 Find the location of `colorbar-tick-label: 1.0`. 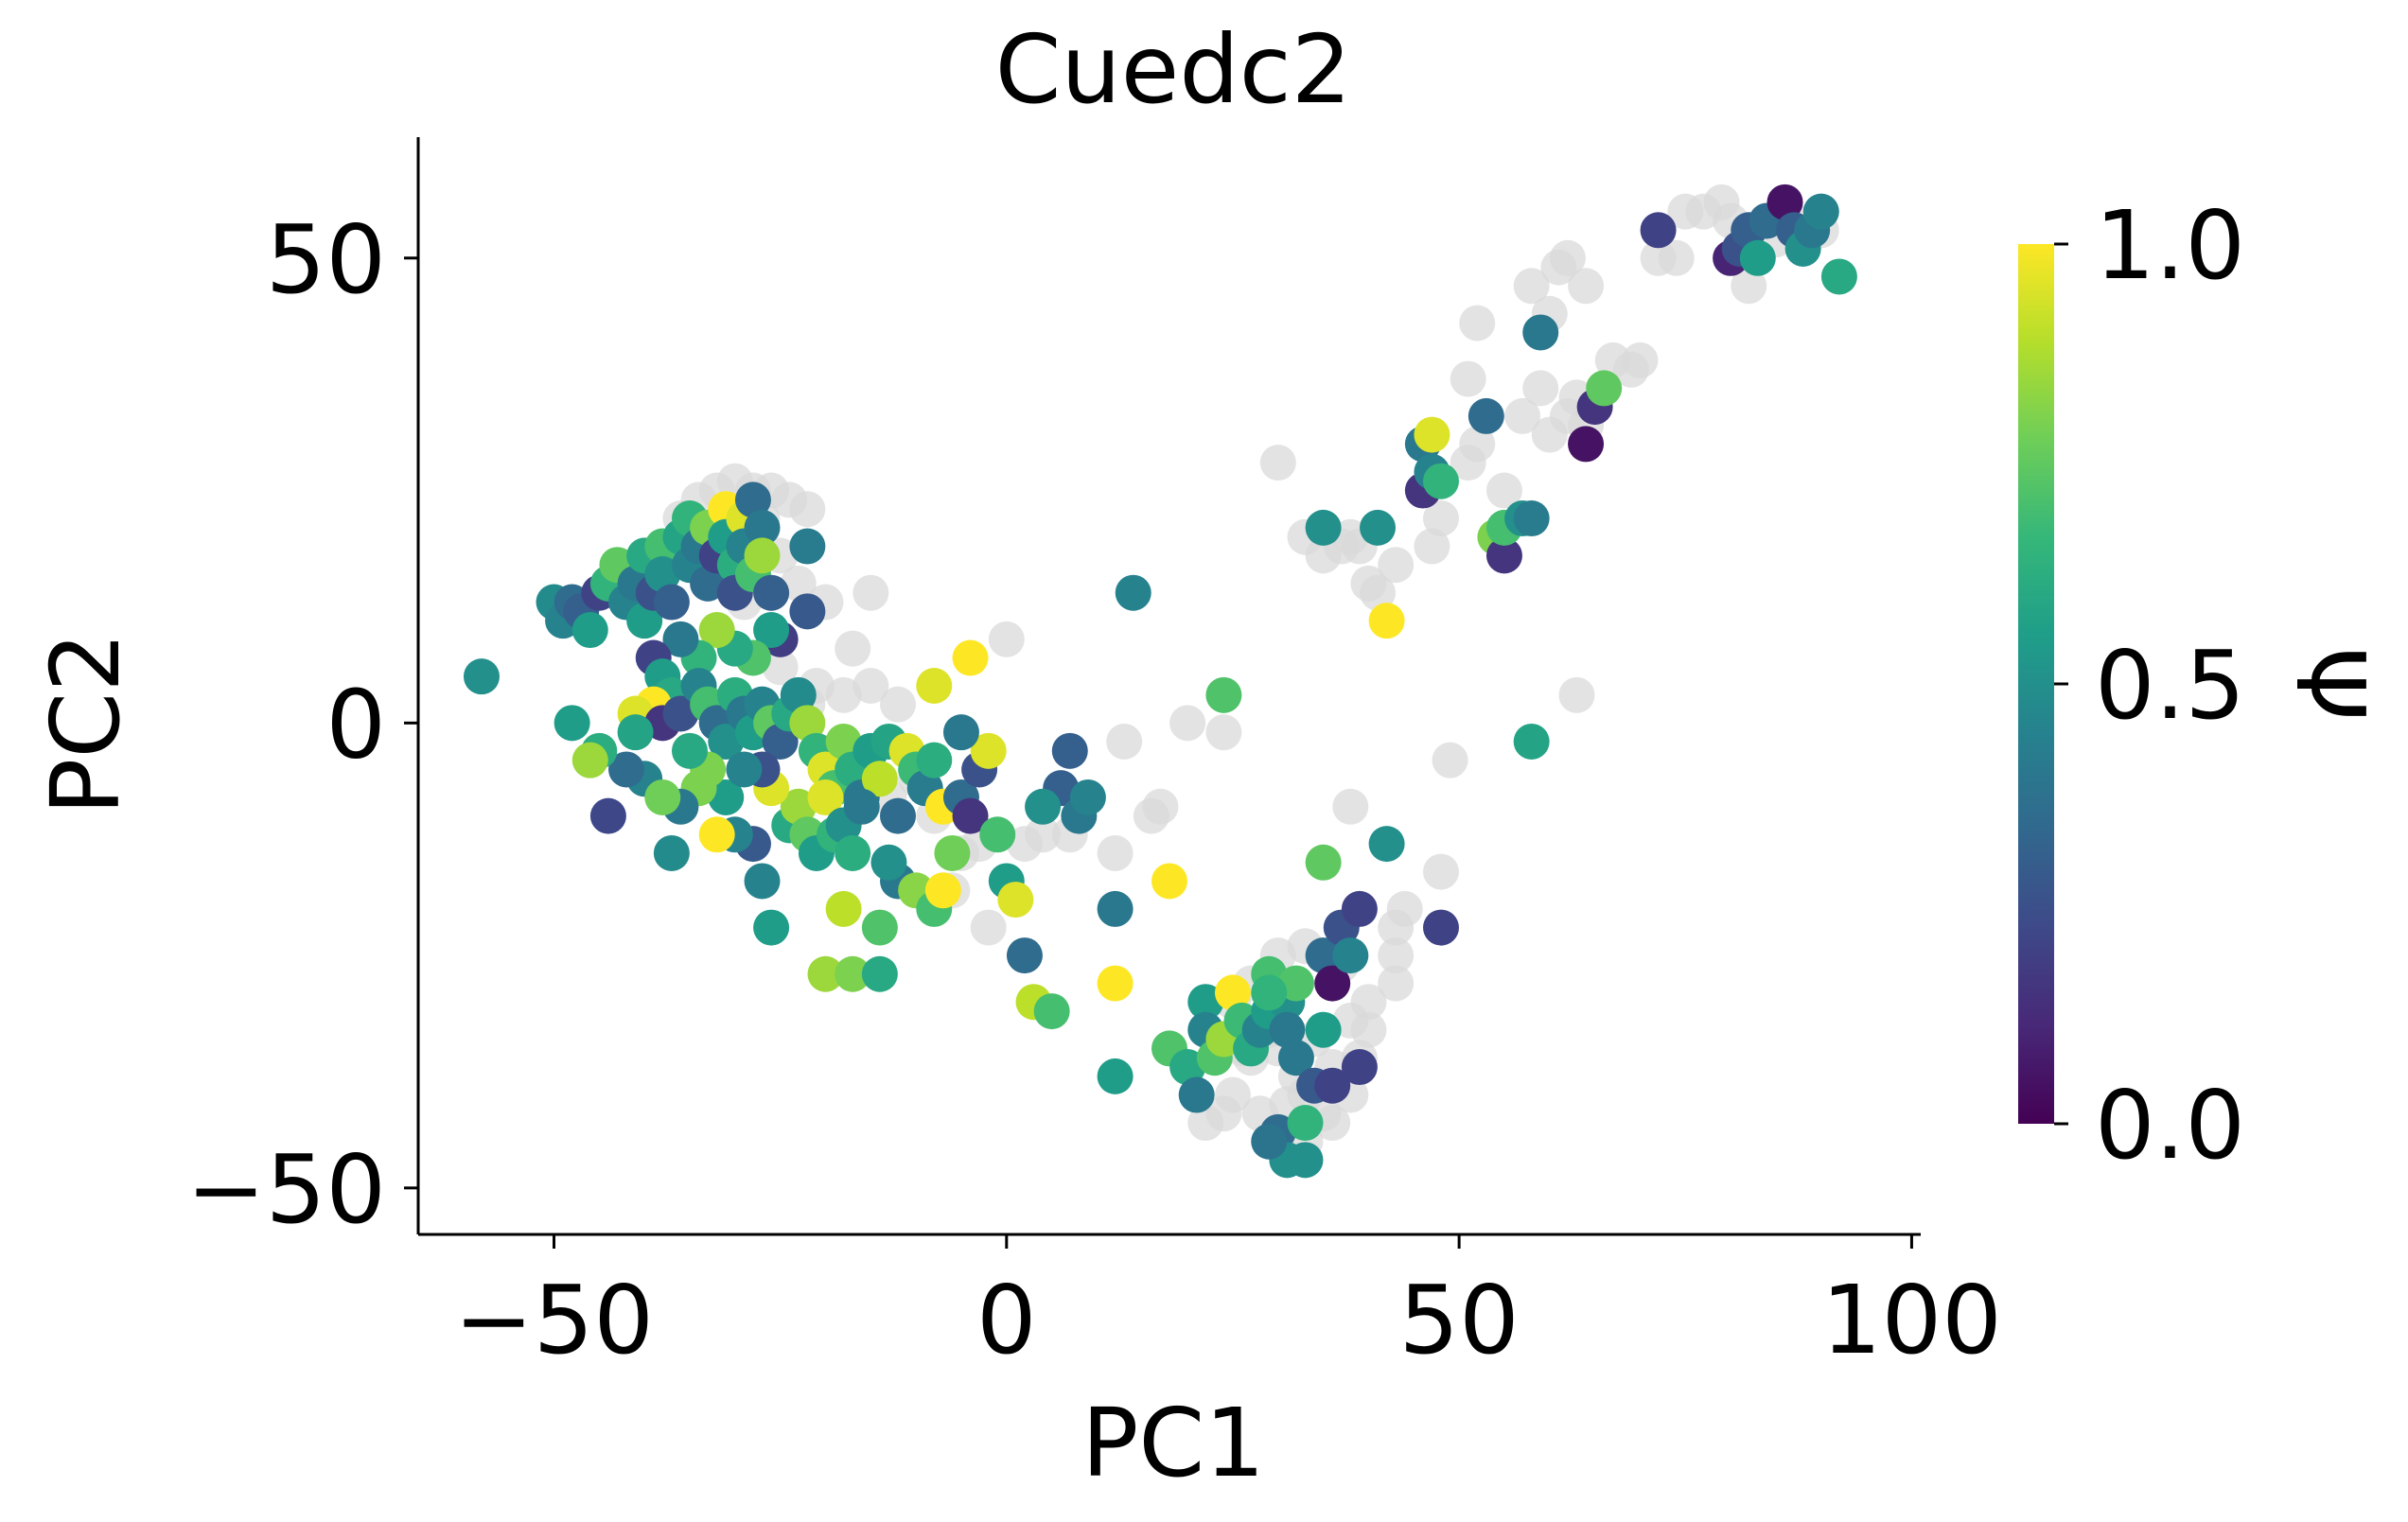

colorbar-tick-label: 1.0 is located at coordinates (2170, 245).